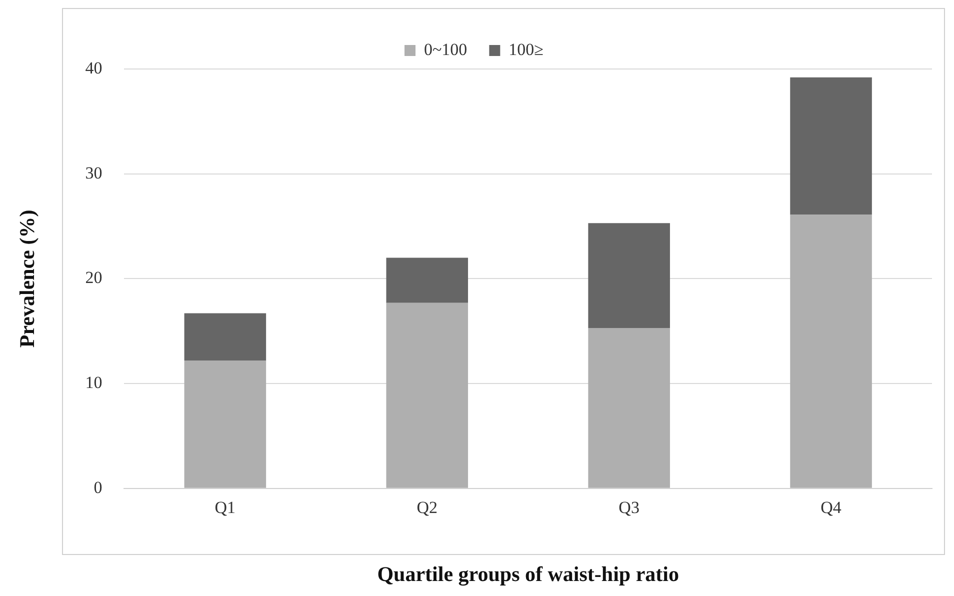  Describe the element at coordinates (93, 382) in the screenshot. I see `y-tick-label: 10` at that location.